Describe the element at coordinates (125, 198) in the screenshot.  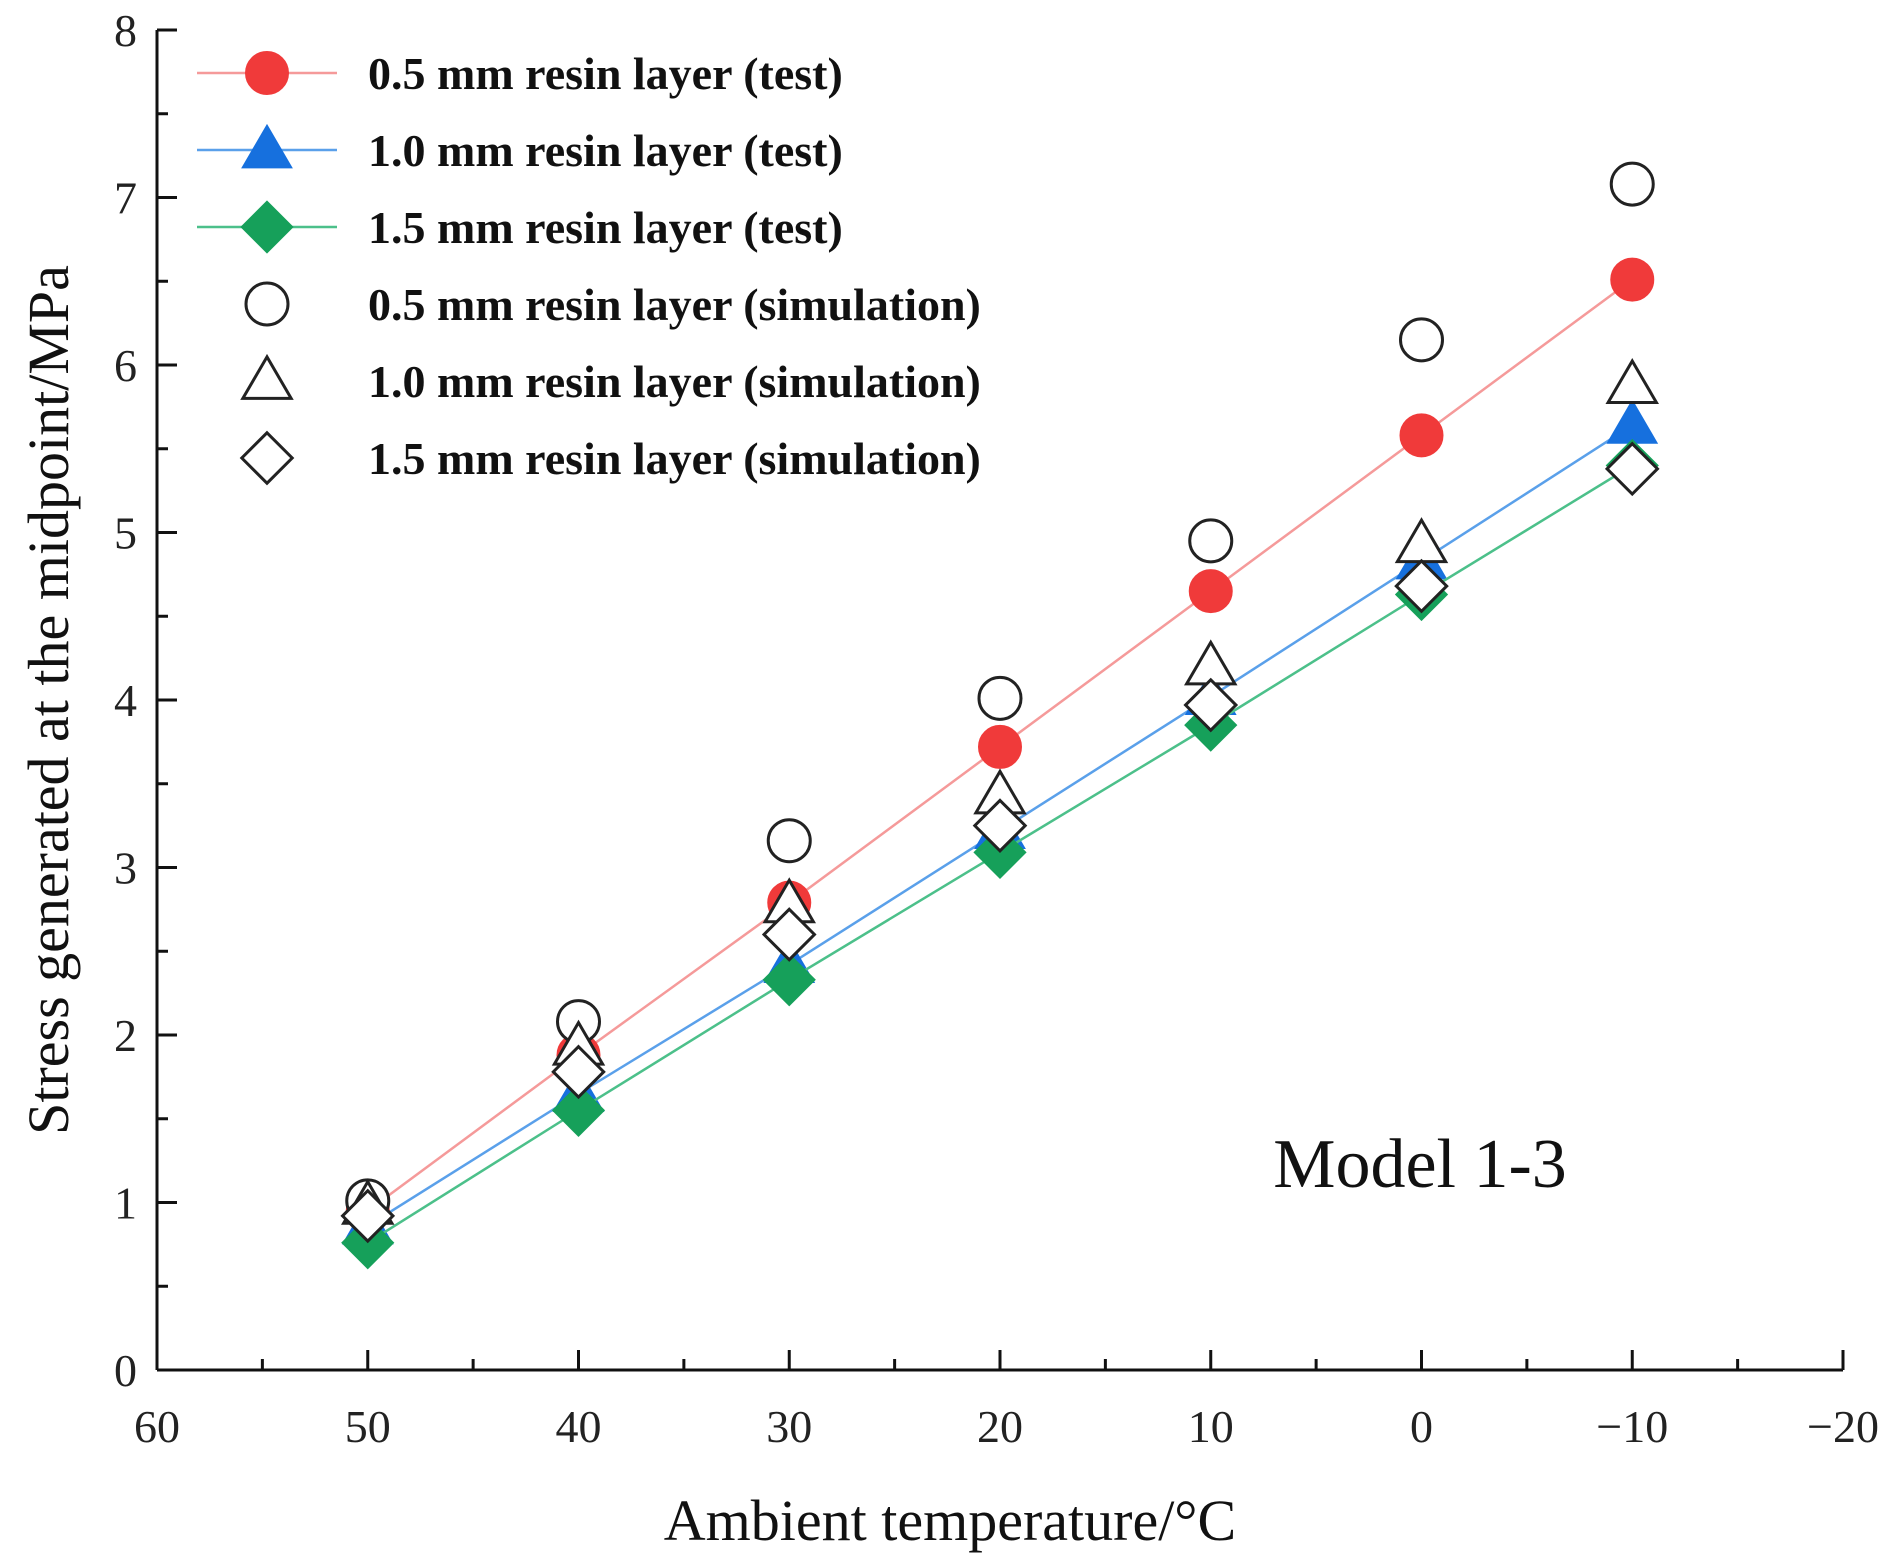
I see `y-tick-label-7: 7` at that location.